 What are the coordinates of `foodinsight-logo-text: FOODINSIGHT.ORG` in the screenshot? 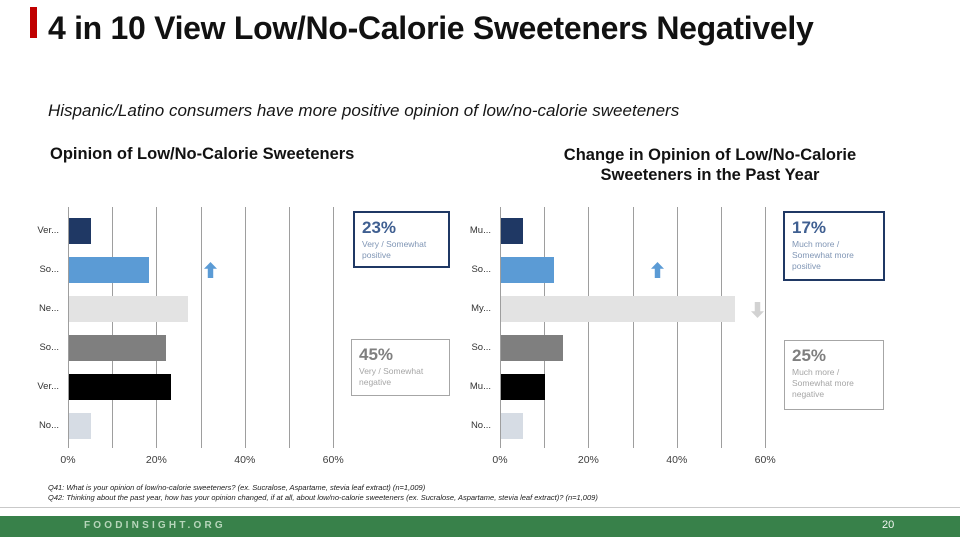 It's located at (155, 525).